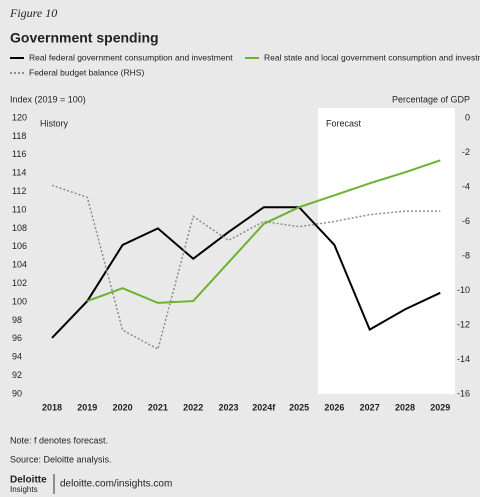 The image size is (480, 497). Describe the element at coordinates (299, 407) in the screenshot. I see `x-tick-label: 2025` at that location.